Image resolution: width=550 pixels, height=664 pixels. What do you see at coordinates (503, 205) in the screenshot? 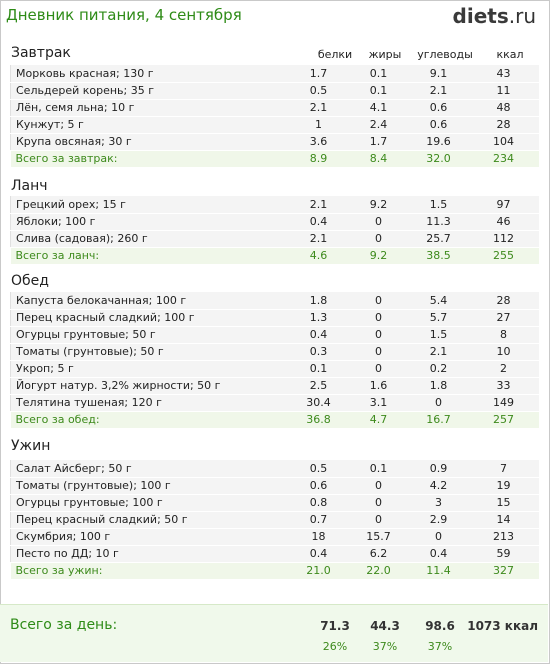
I see `food-value-k: 97` at bounding box center [503, 205].